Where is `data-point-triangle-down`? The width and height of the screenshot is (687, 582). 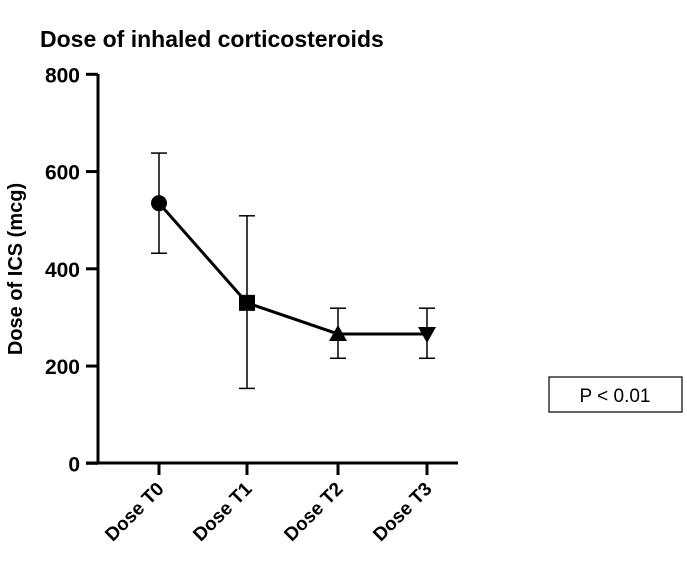 data-point-triangle-down is located at coordinates (427, 334).